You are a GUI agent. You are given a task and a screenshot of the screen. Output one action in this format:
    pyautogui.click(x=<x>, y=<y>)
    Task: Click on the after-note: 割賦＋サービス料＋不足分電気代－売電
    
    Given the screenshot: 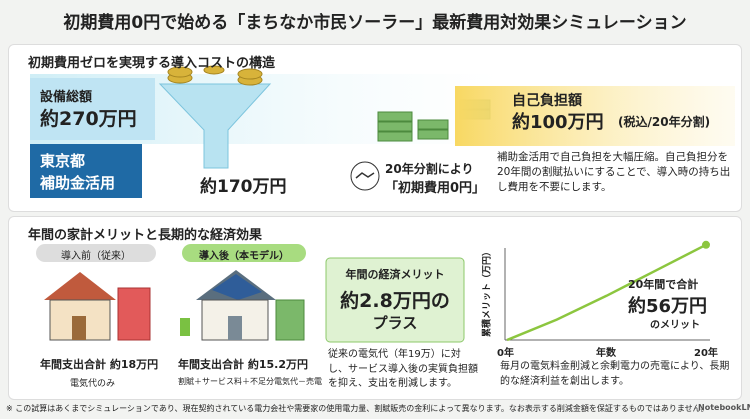 What is the action you would take?
    pyautogui.click(x=250, y=381)
    